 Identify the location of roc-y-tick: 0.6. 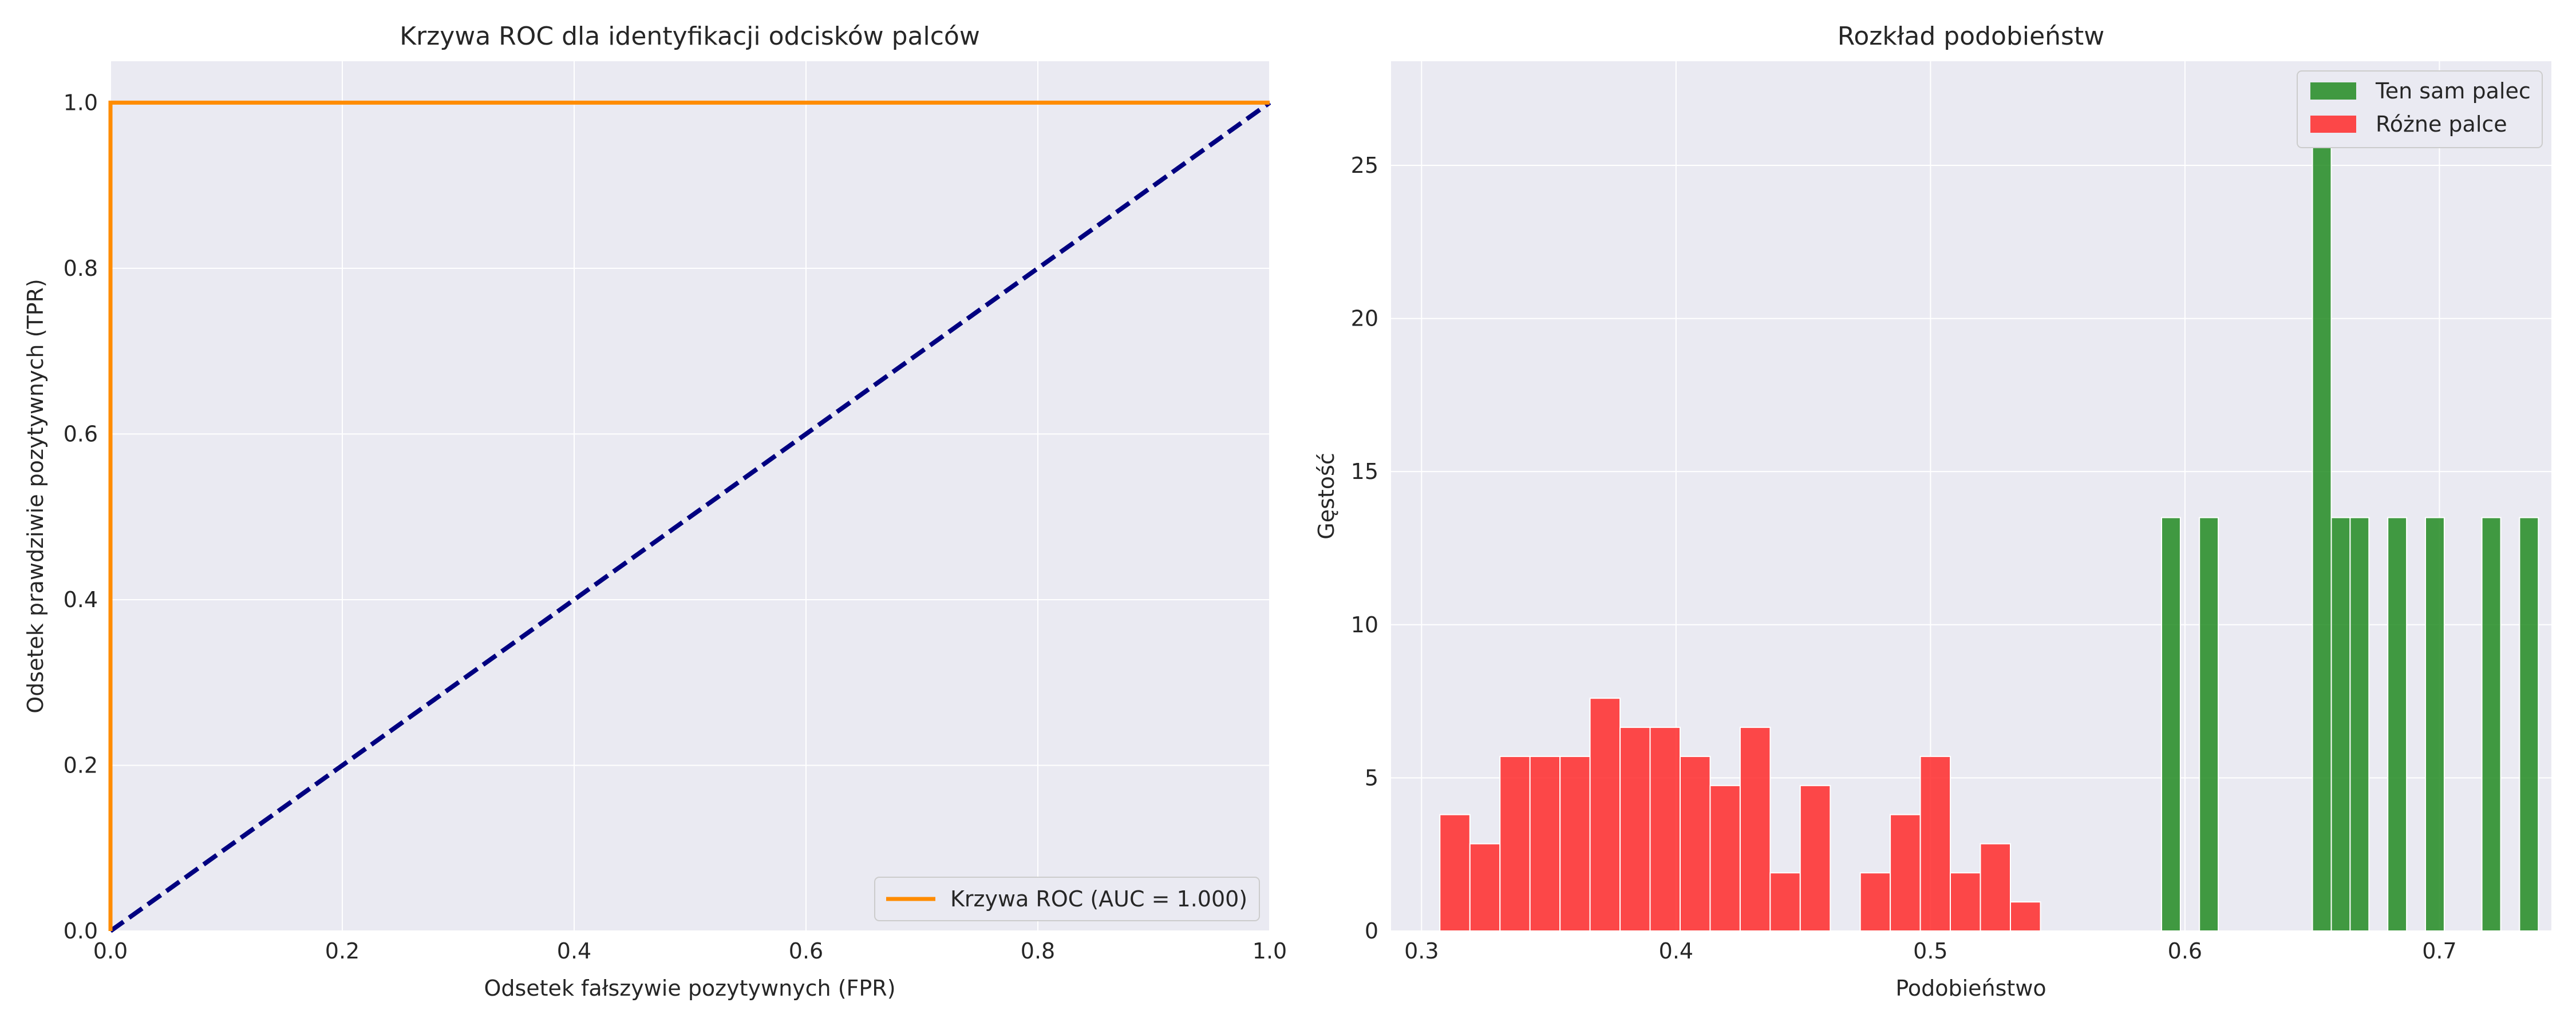
(81, 433).